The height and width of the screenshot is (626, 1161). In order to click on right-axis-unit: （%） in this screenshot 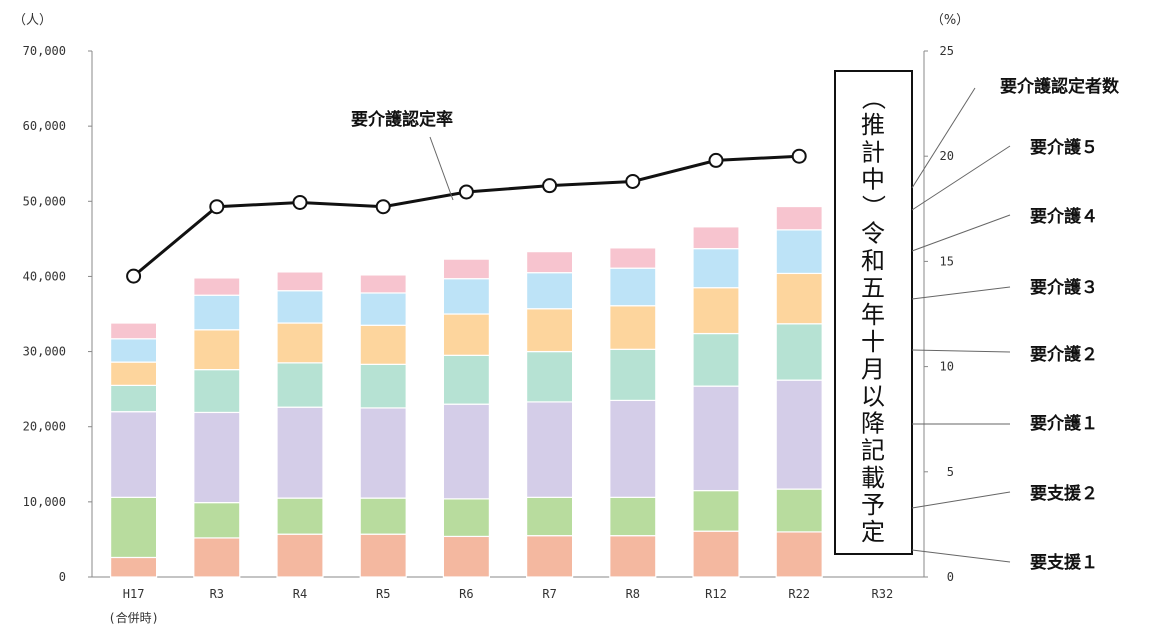, I will do `click(950, 20)`.